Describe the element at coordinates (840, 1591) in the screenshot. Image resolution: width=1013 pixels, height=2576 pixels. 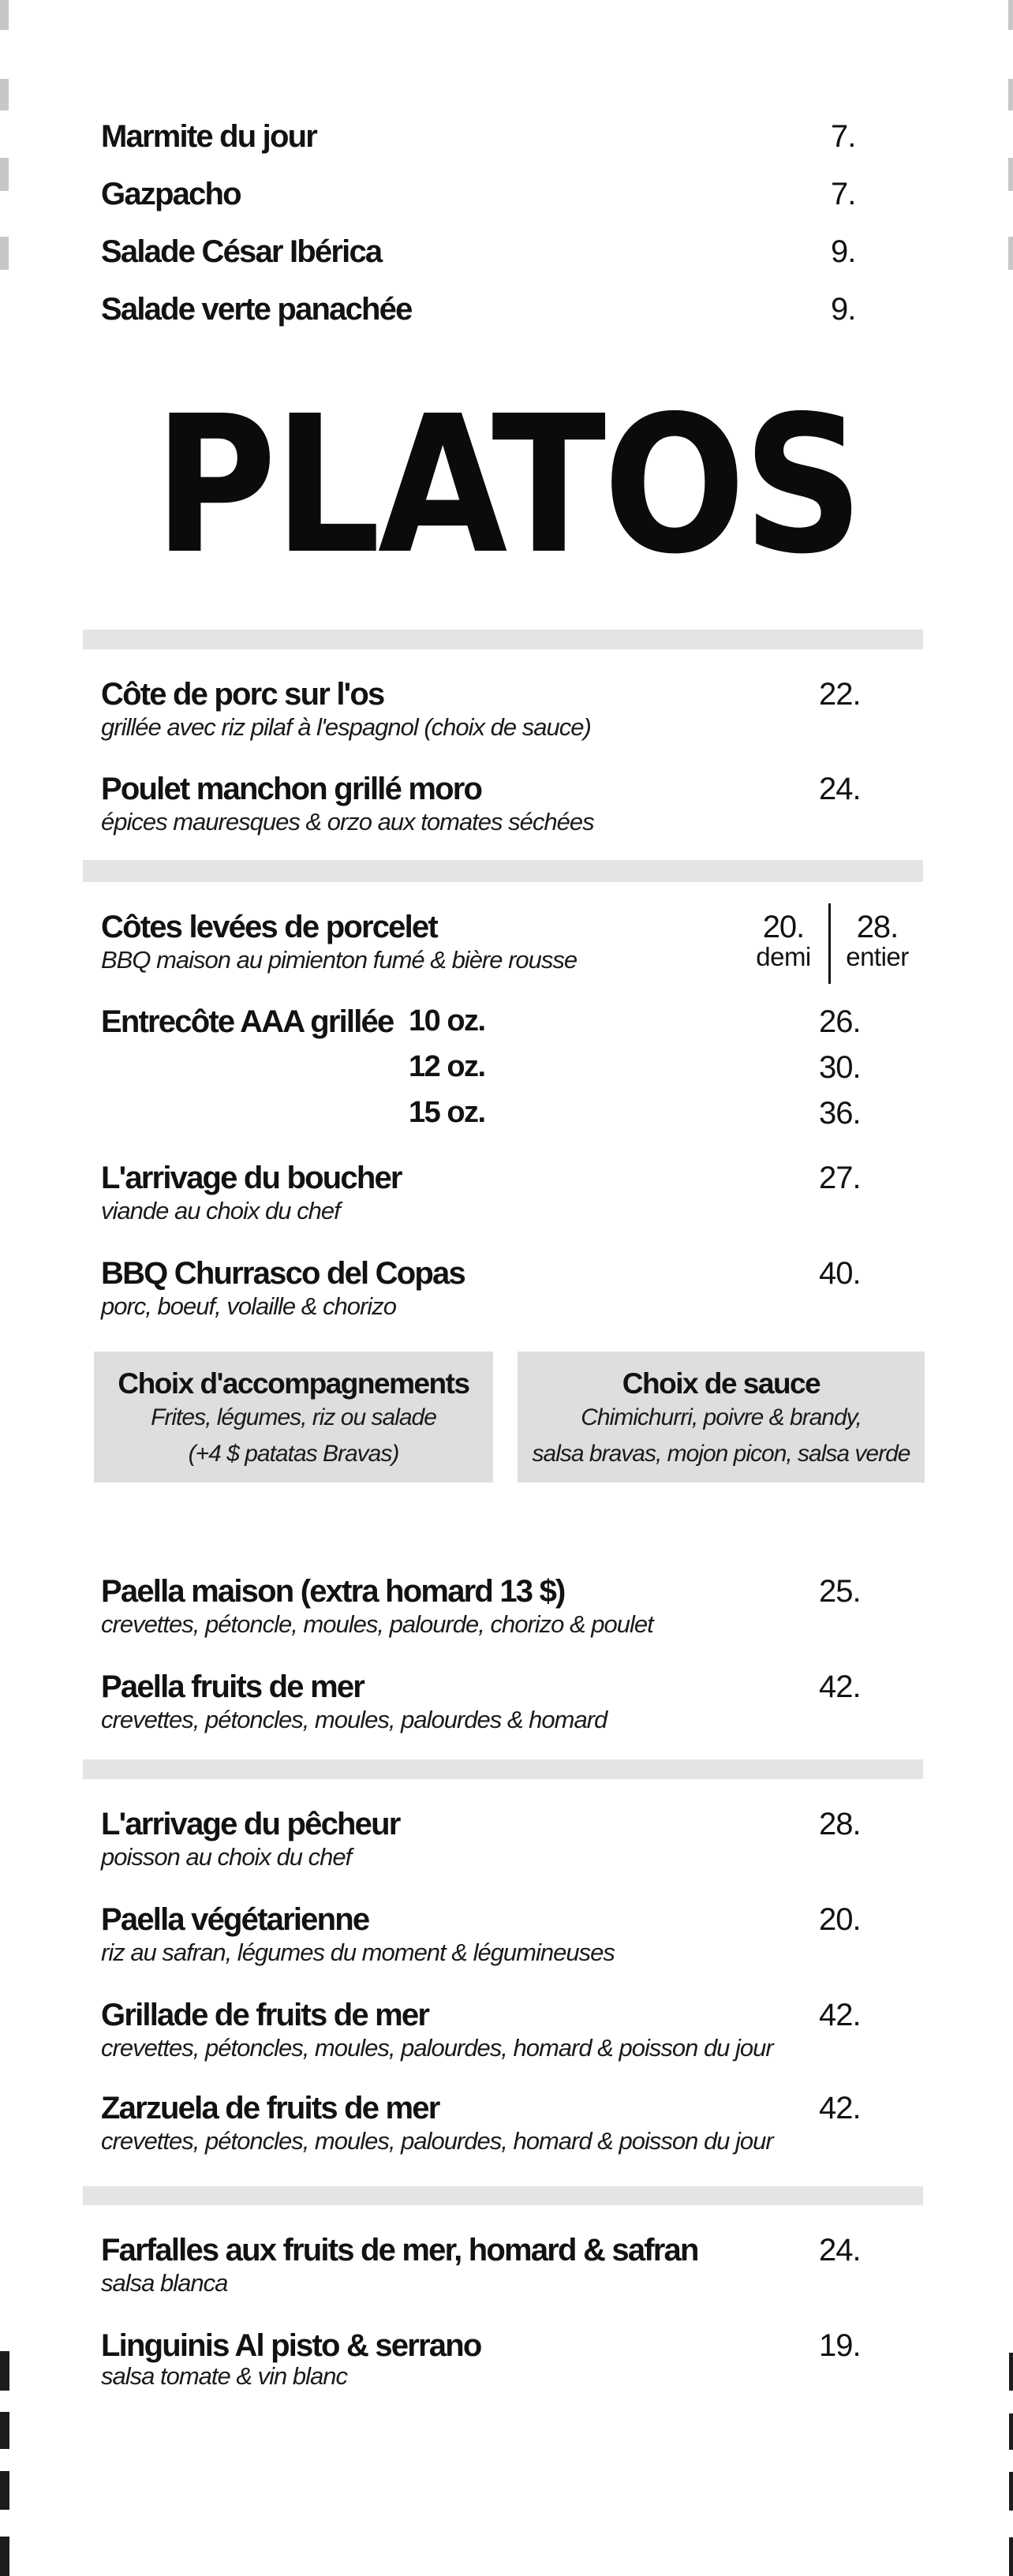
I see `item-price-paella-maison: 25.` at that location.